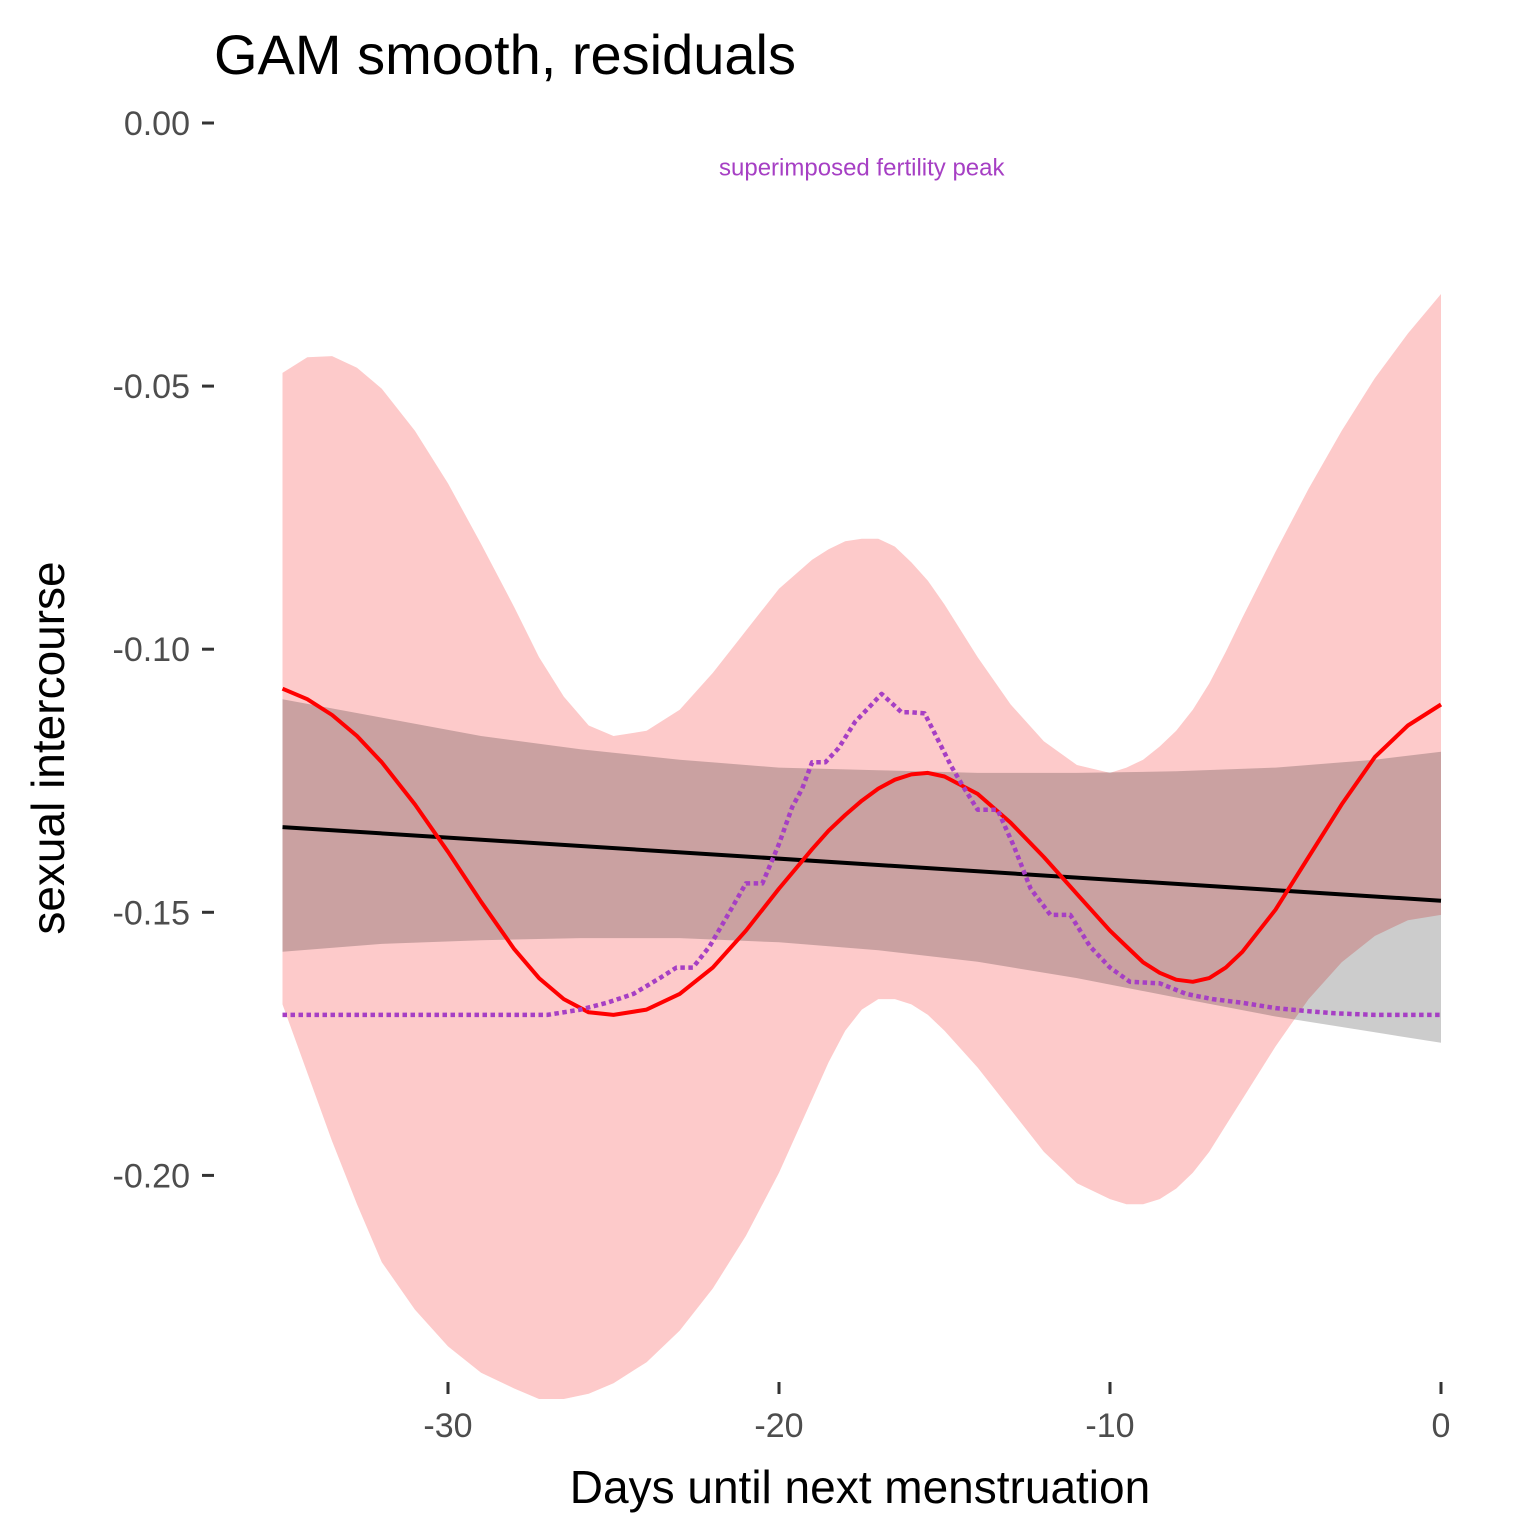  What do you see at coordinates (505, 54) in the screenshot?
I see `chart-title: GAM smooth, residuals` at bounding box center [505, 54].